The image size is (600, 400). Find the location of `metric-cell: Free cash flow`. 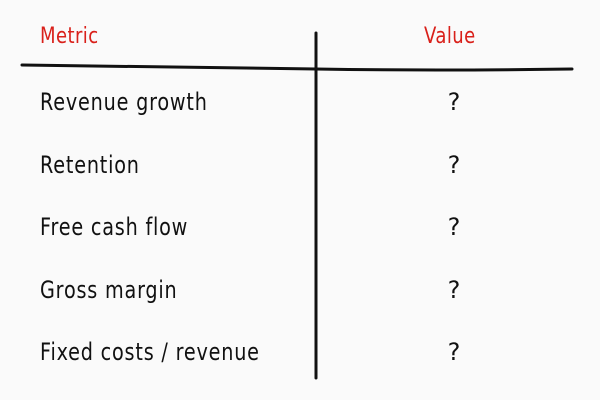

metric-cell: Free cash flow is located at coordinates (114, 227).